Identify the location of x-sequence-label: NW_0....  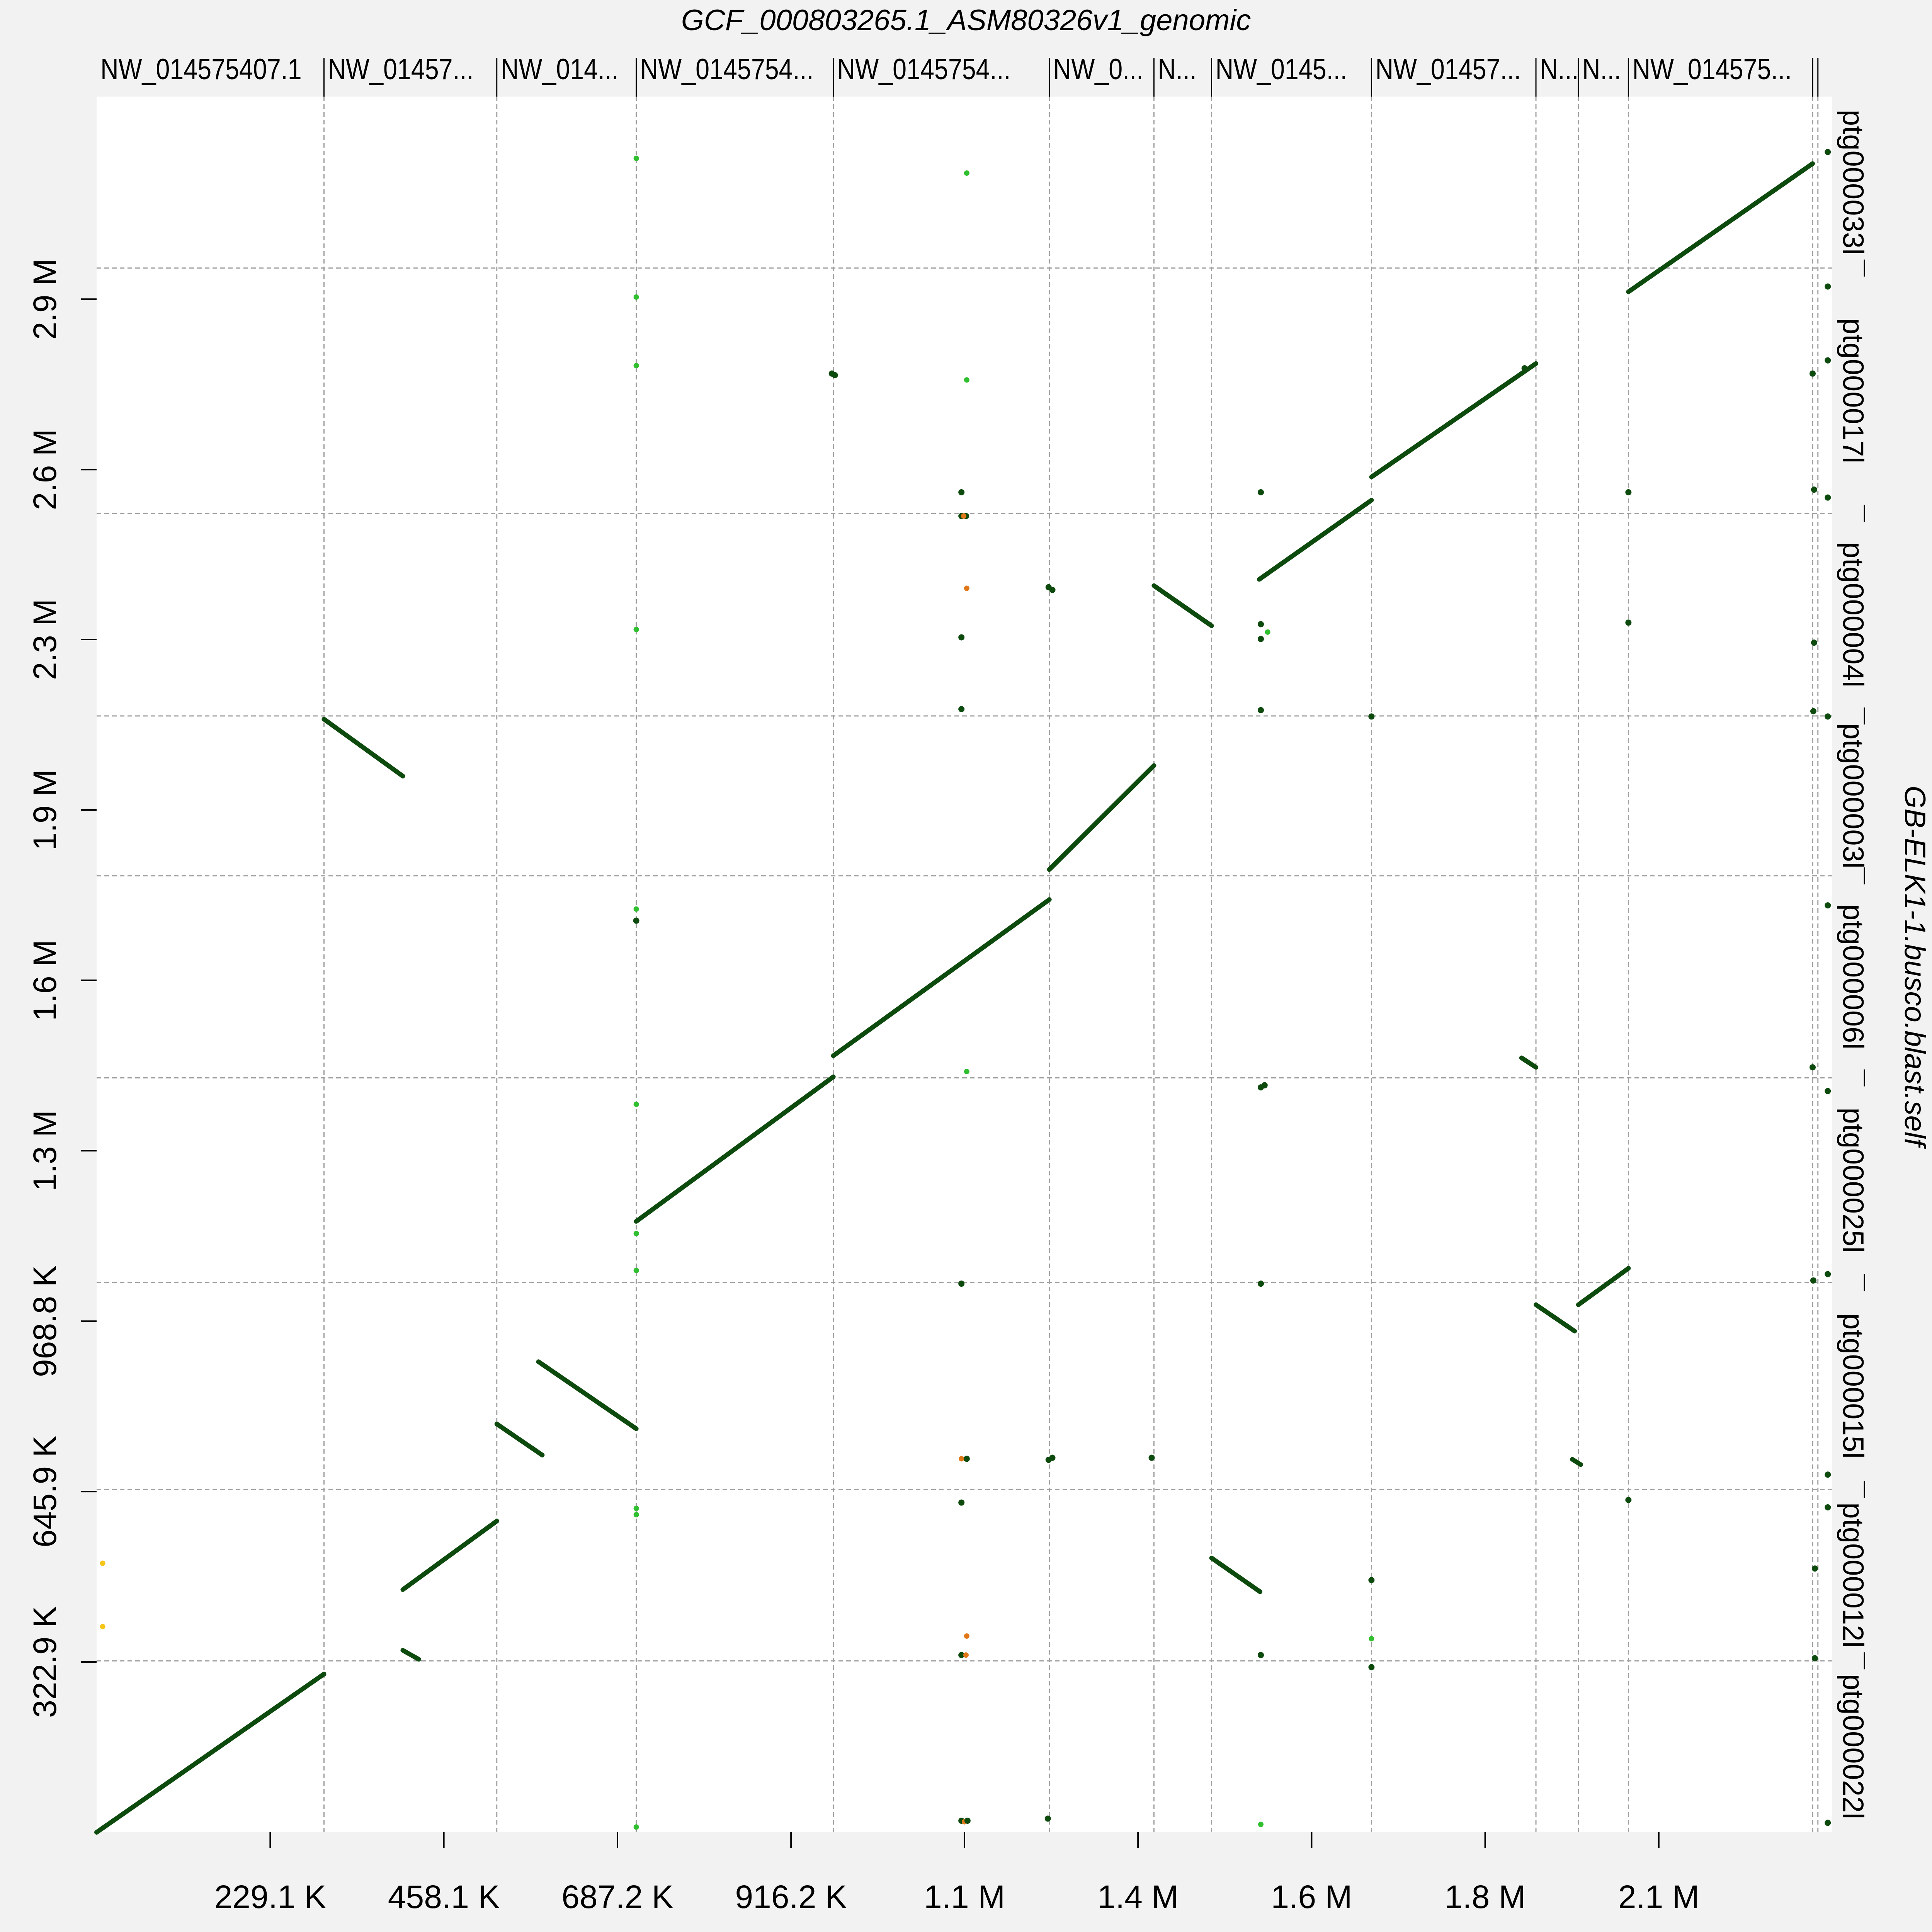
(1098, 69).